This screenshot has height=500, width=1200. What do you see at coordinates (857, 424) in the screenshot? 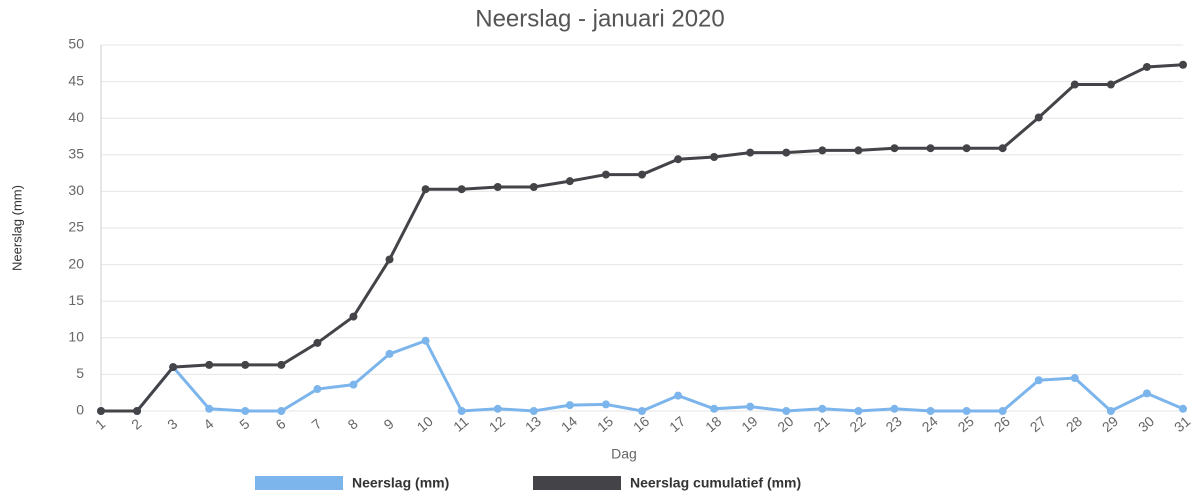
I see `x-tick-label: 22` at bounding box center [857, 424].